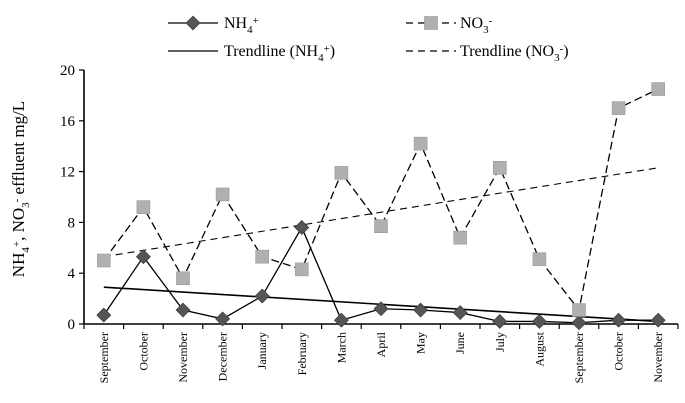 Image resolution: width=685 pixels, height=403 pixels. I want to click on y-axis-label-part: NH, so click(18, 265).